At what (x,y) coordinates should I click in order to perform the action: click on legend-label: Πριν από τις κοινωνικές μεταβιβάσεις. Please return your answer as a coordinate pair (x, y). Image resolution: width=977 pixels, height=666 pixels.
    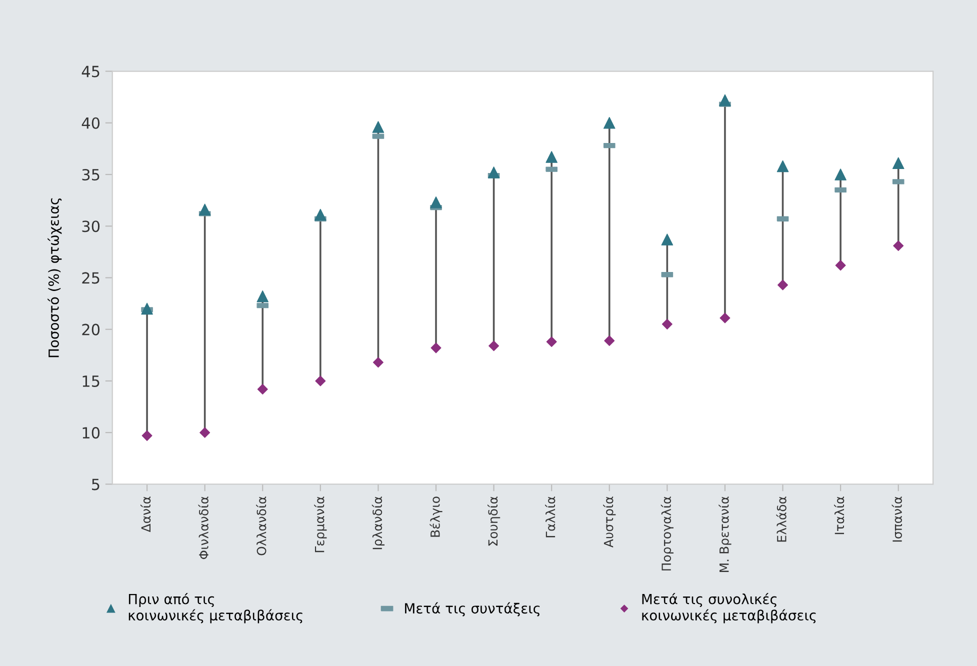
    Looking at the image, I should click on (215, 608).